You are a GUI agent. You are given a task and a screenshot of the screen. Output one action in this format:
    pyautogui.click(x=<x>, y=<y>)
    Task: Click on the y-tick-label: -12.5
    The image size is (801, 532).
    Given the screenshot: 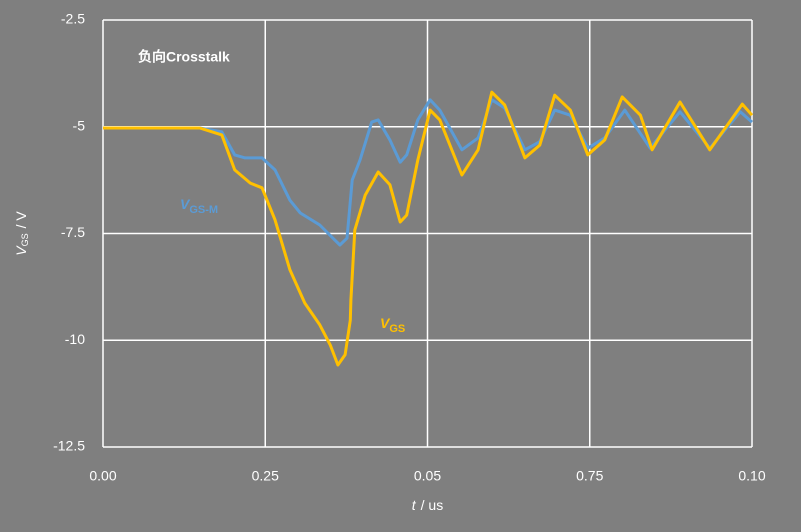 What is the action you would take?
    pyautogui.click(x=69, y=446)
    